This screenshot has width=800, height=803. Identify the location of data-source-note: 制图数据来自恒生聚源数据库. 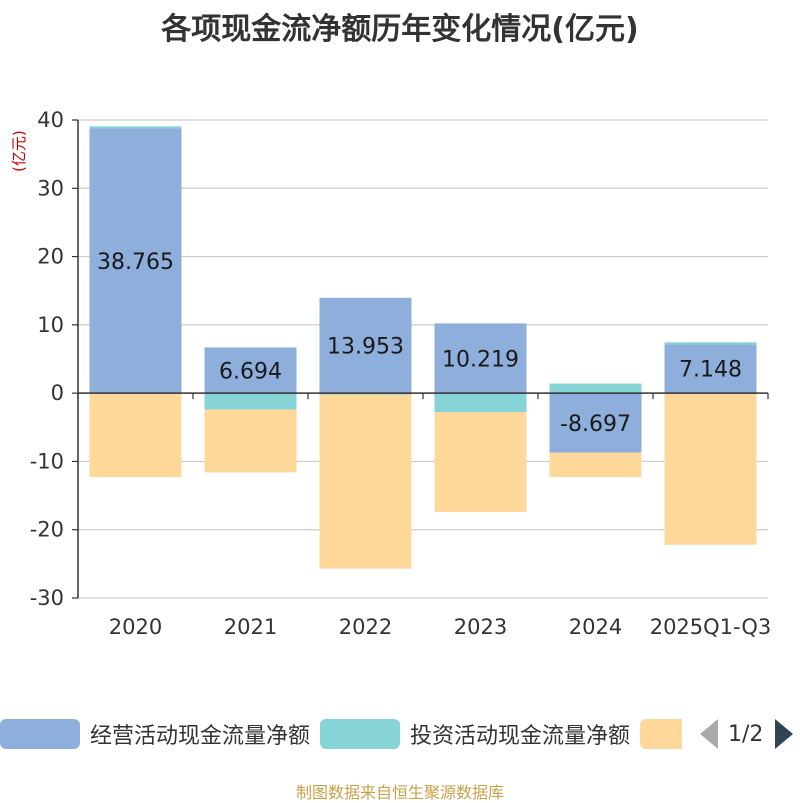
(399, 792).